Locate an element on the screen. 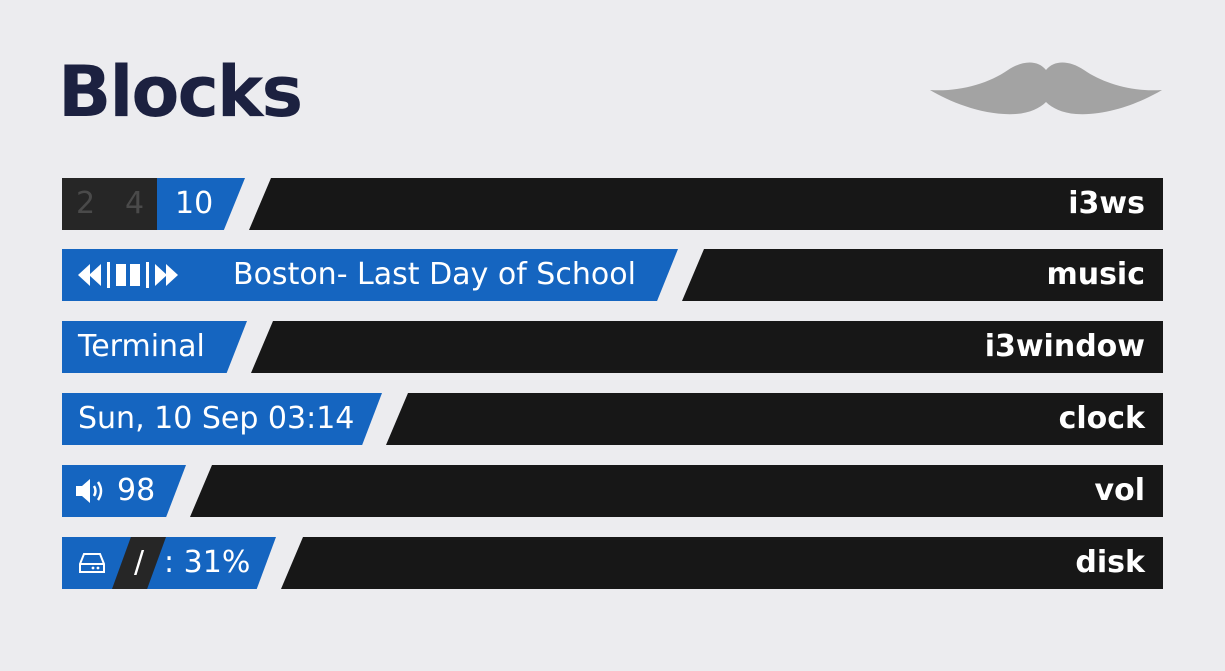 Image resolution: width=1225 pixels, height=671 pixels. block-row-disk: / : 31% disk is located at coordinates (612, 563).